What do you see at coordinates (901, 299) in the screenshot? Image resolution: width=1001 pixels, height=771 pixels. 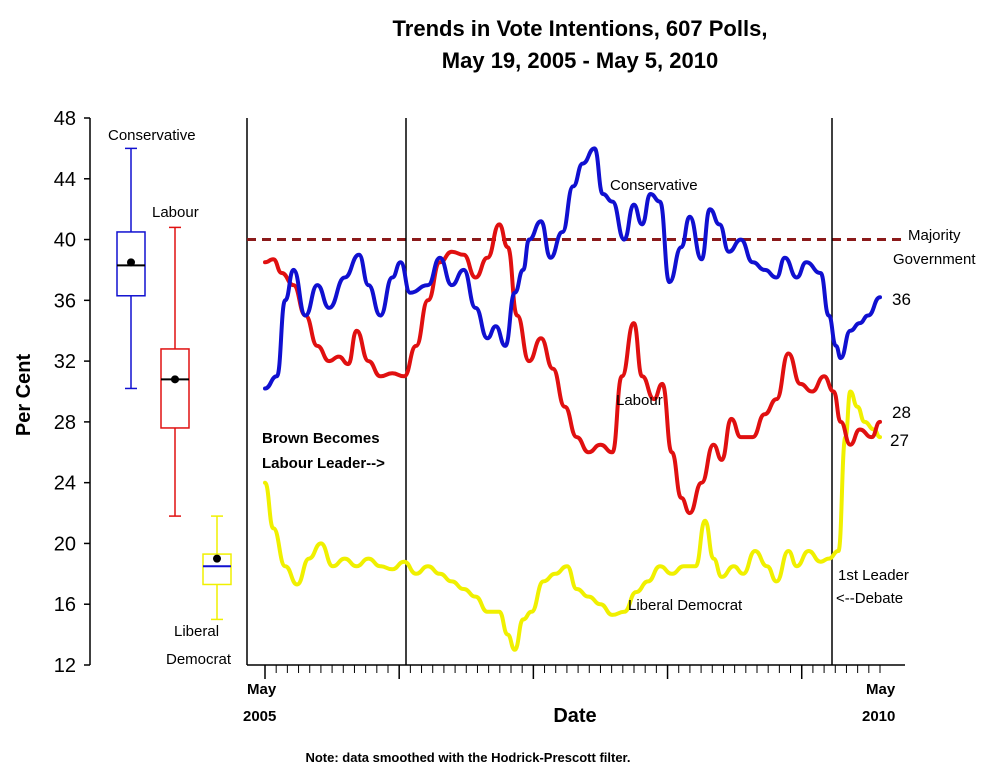 I see `end-label-conservative: 36` at bounding box center [901, 299].